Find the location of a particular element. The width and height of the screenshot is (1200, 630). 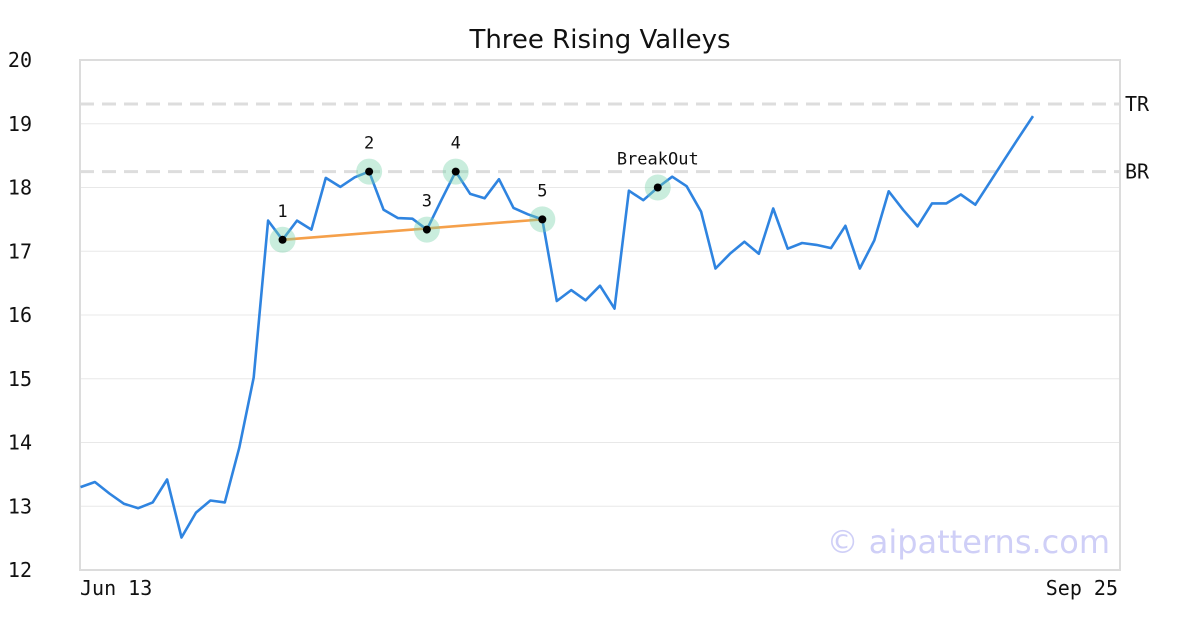

y-tick-label: 19 is located at coordinates (20, 124).